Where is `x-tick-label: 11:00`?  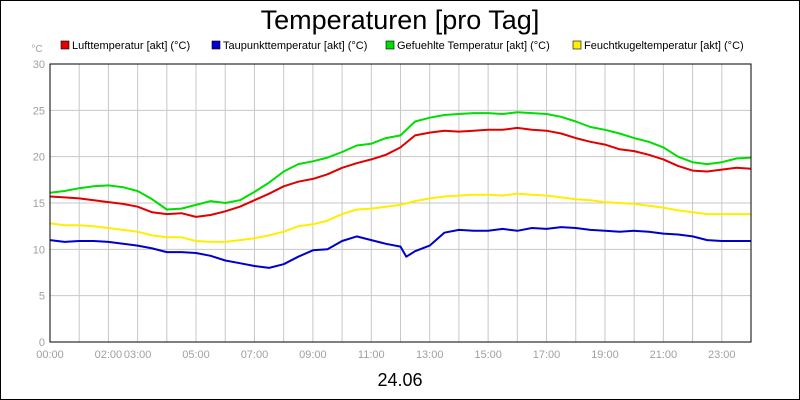 x-tick-label: 11:00 is located at coordinates (371, 355).